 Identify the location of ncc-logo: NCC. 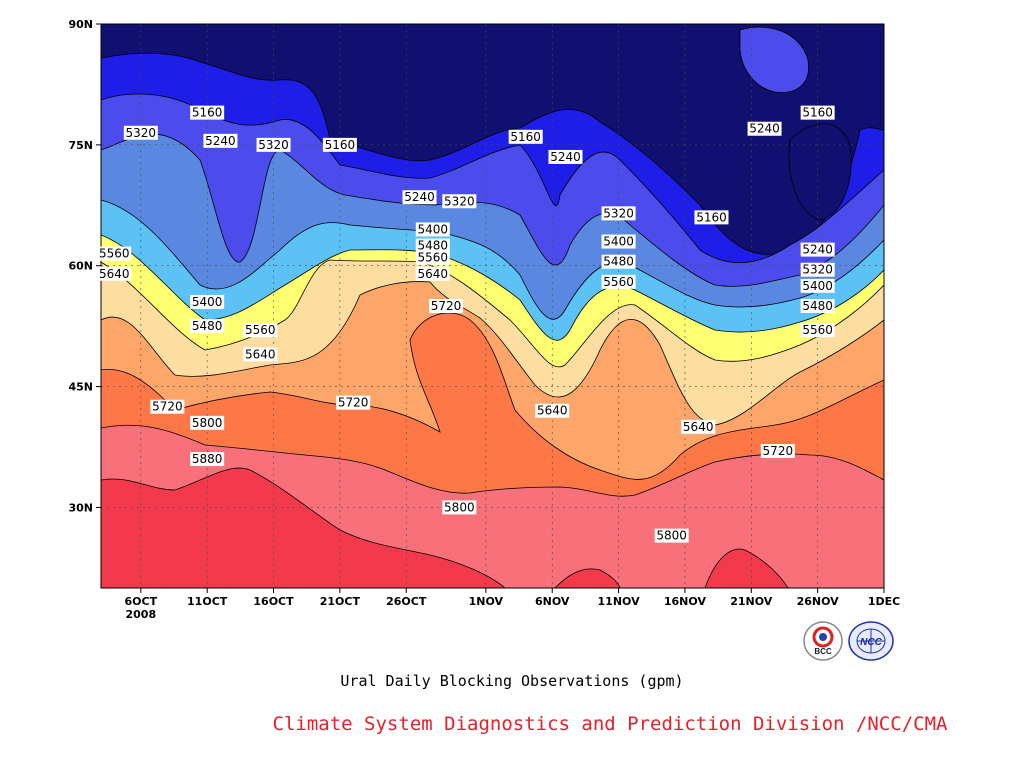
(871, 641).